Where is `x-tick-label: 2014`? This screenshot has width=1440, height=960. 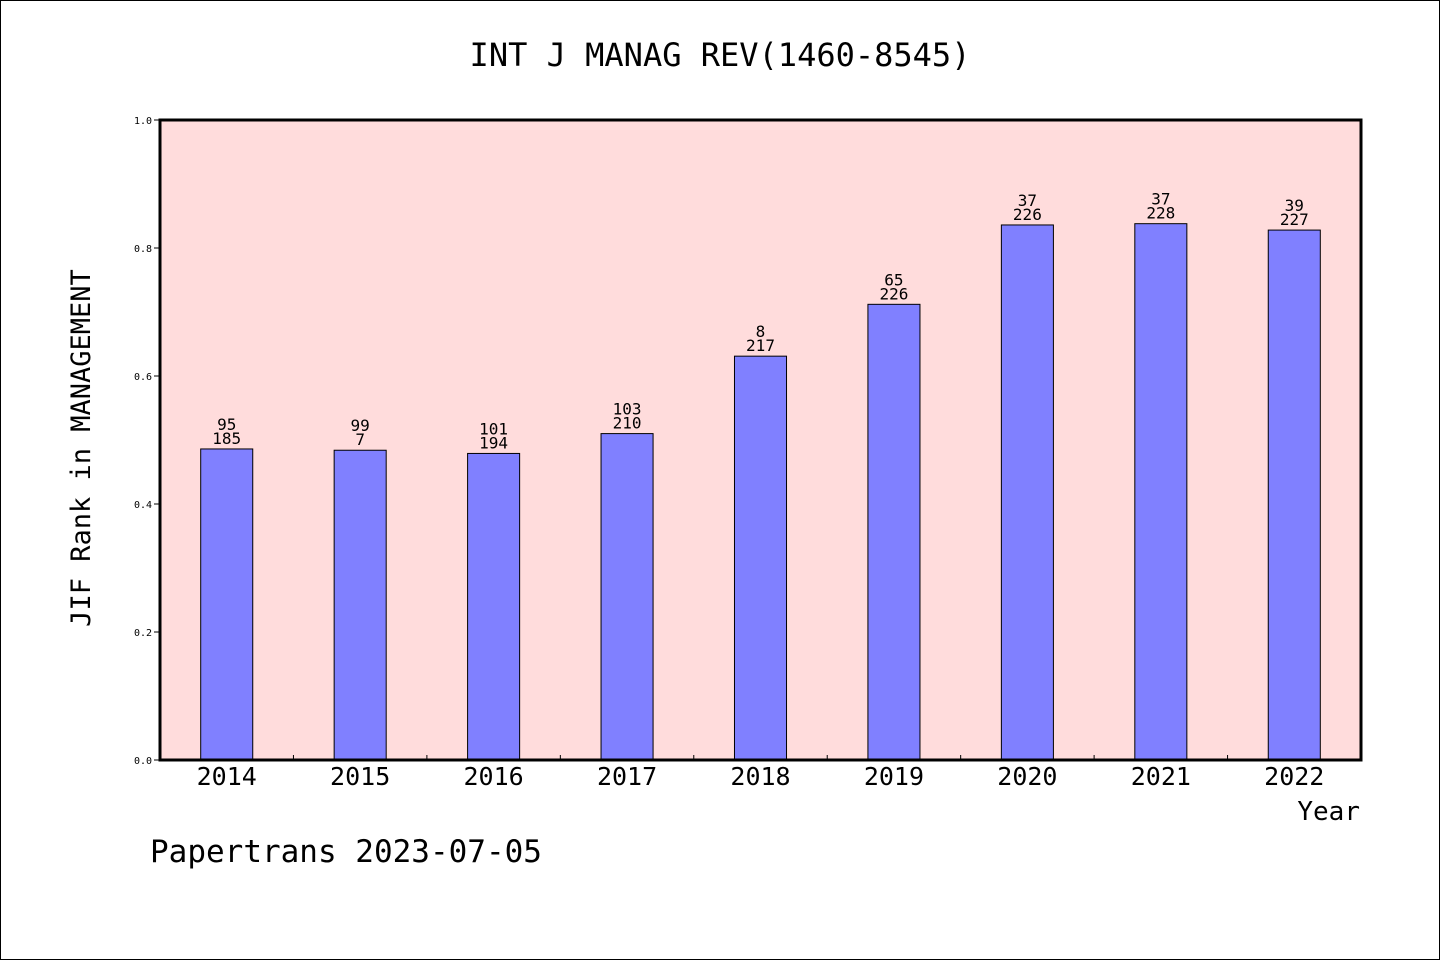 x-tick-label: 2014 is located at coordinates (227, 776).